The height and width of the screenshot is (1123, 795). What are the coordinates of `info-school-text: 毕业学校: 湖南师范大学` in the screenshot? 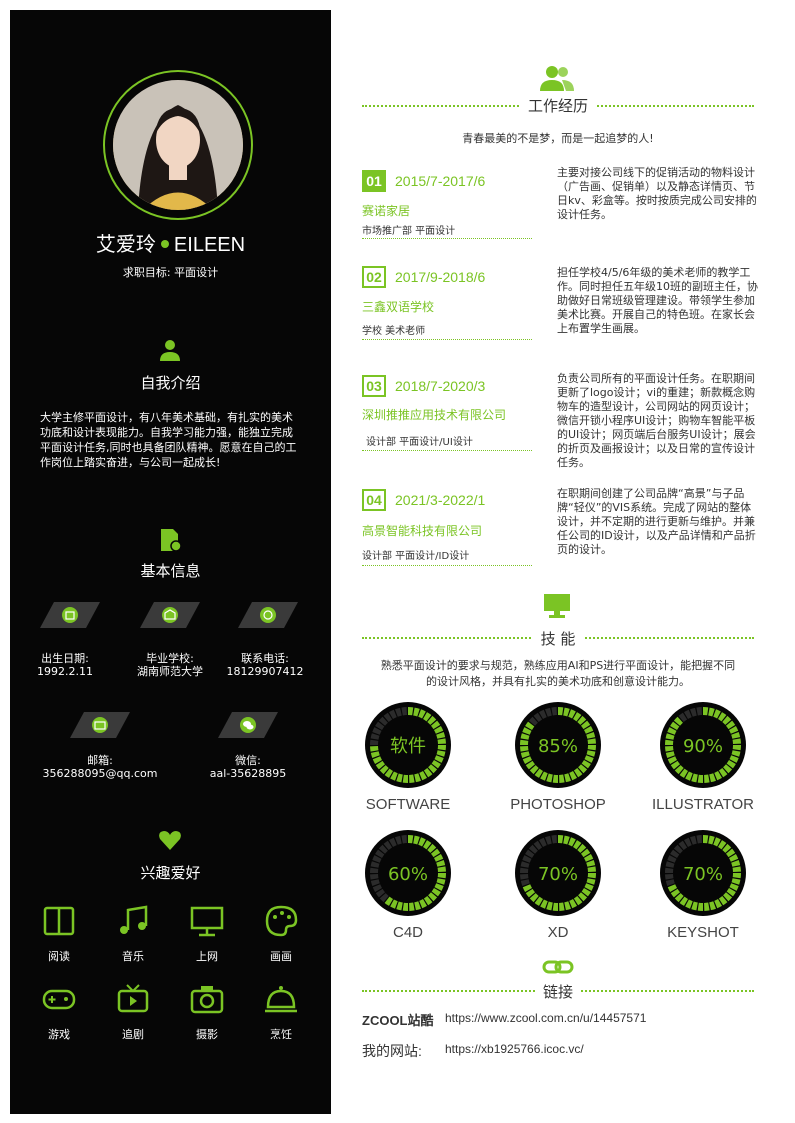 It's located at (170, 665).